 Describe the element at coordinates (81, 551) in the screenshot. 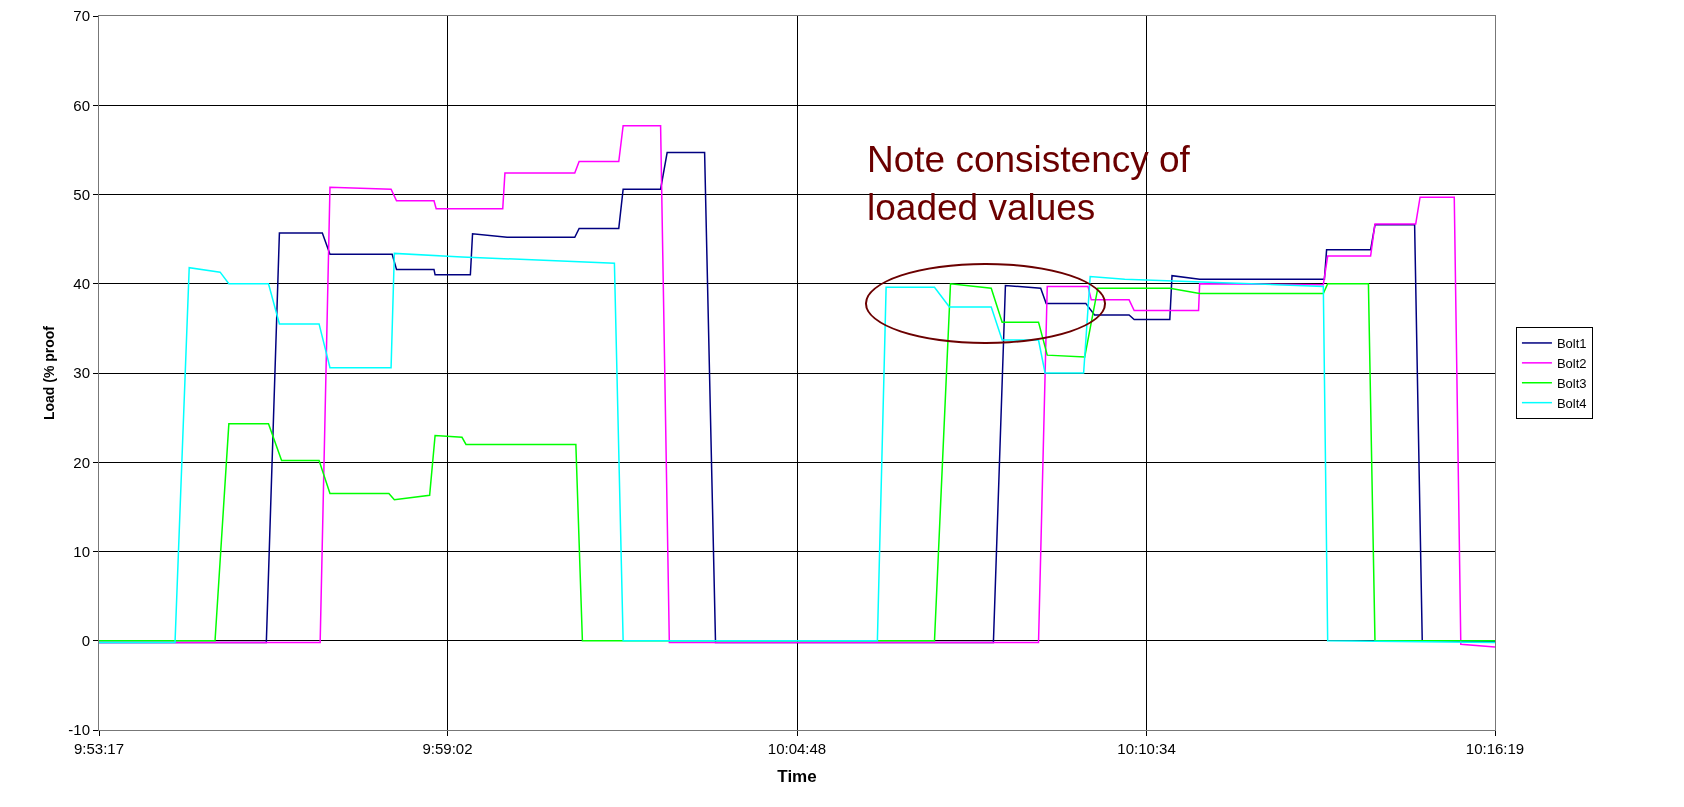

I see `y-tick-label: 10` at that location.